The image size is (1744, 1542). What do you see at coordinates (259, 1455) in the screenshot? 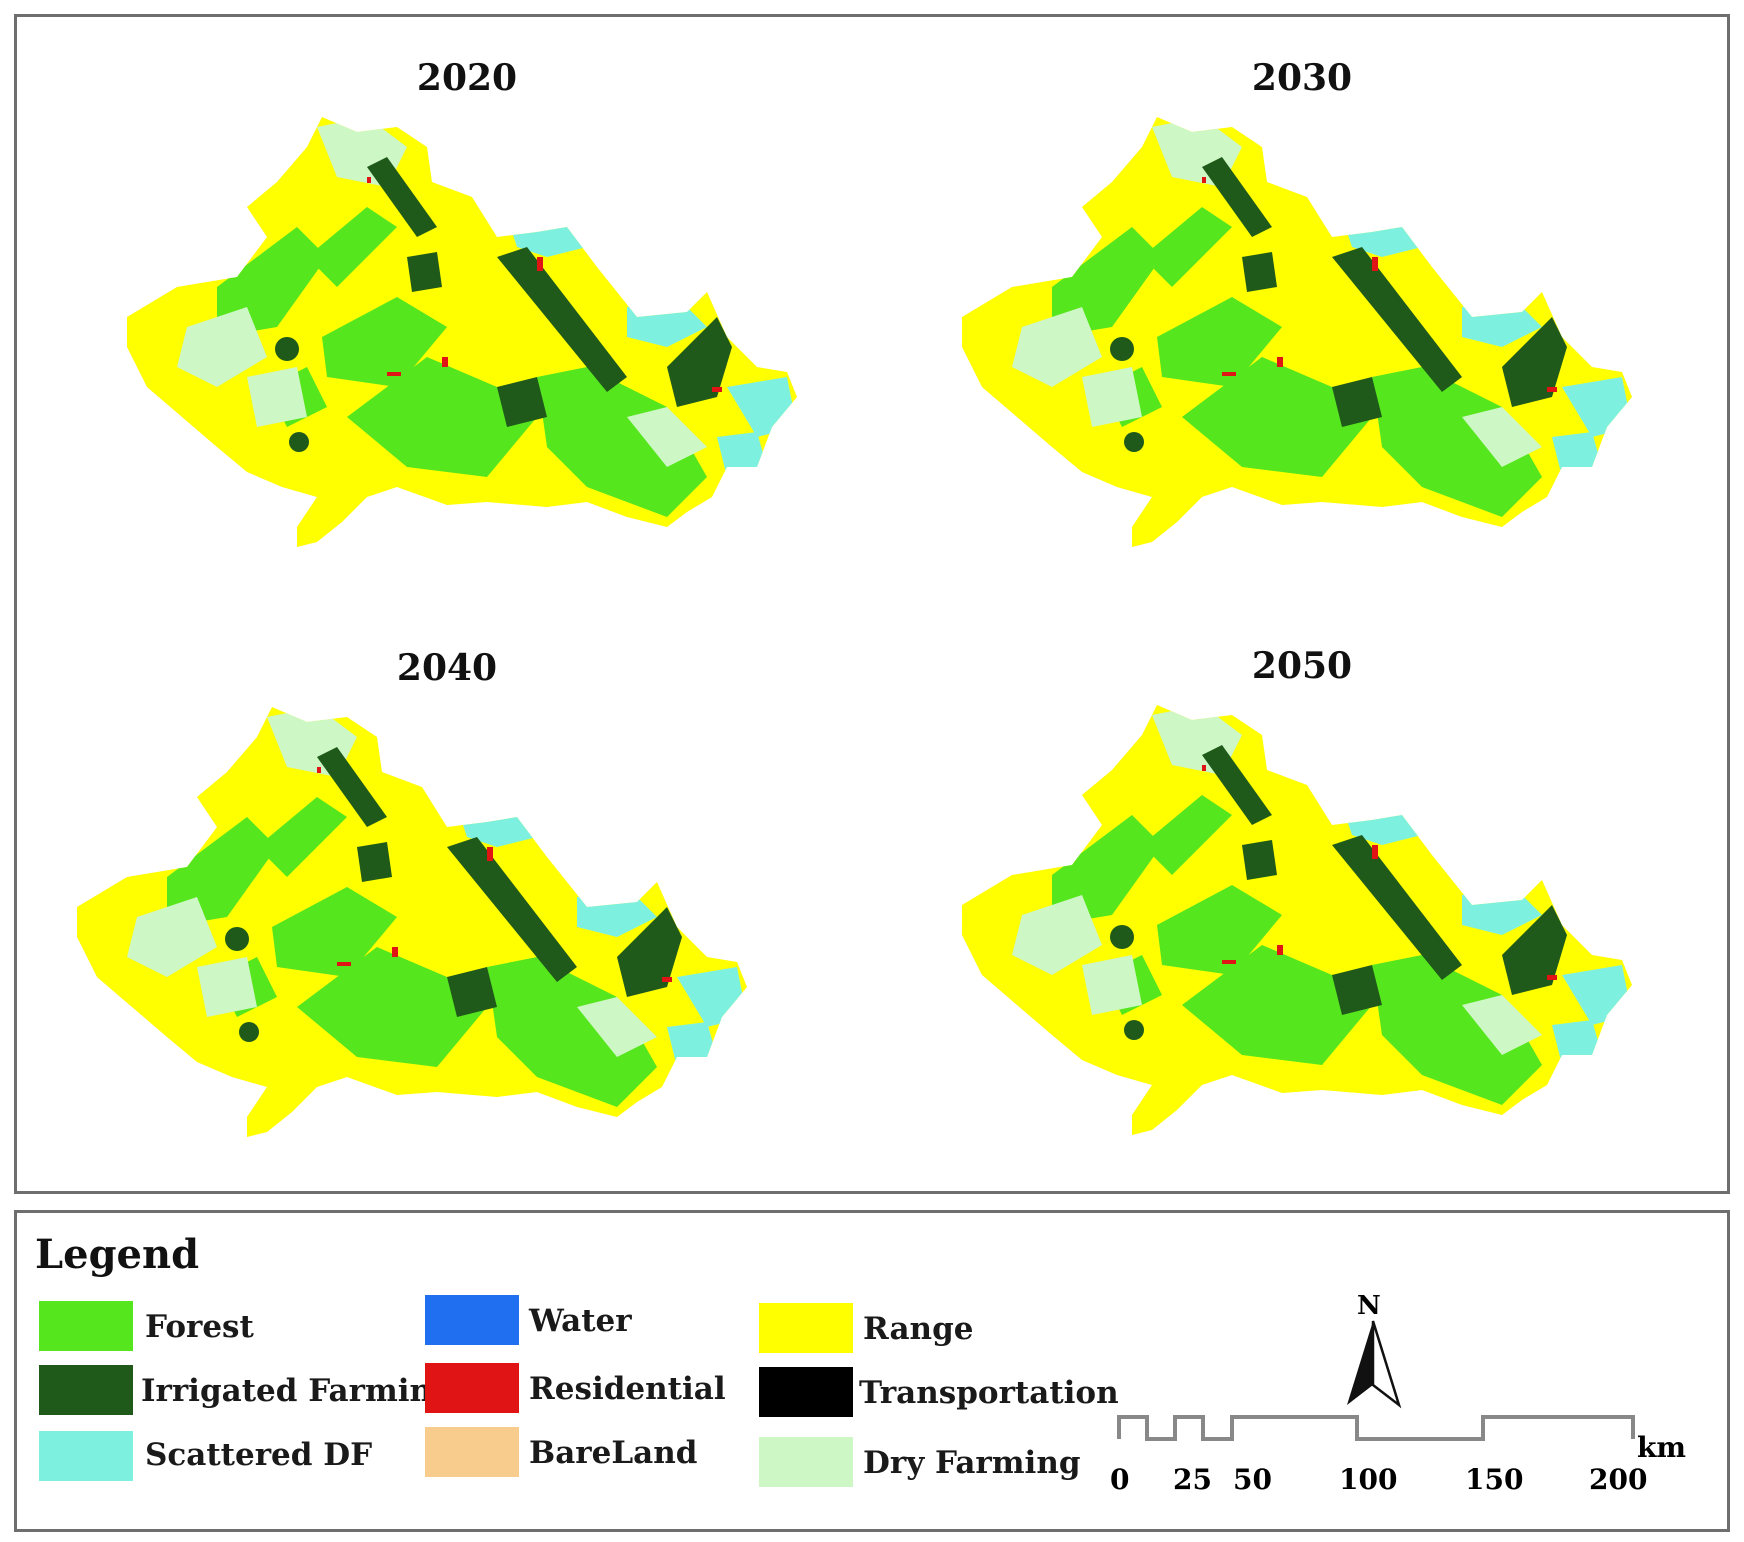
I see `legend-label-scattered-df: Scattered DF` at bounding box center [259, 1455].